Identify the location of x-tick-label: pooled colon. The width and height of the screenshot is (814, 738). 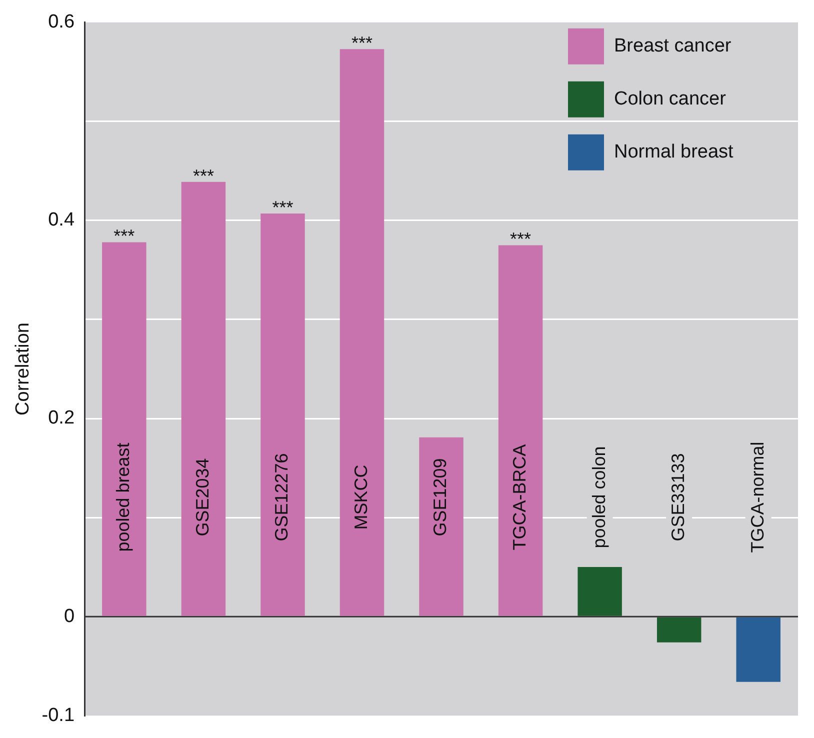
(598, 497).